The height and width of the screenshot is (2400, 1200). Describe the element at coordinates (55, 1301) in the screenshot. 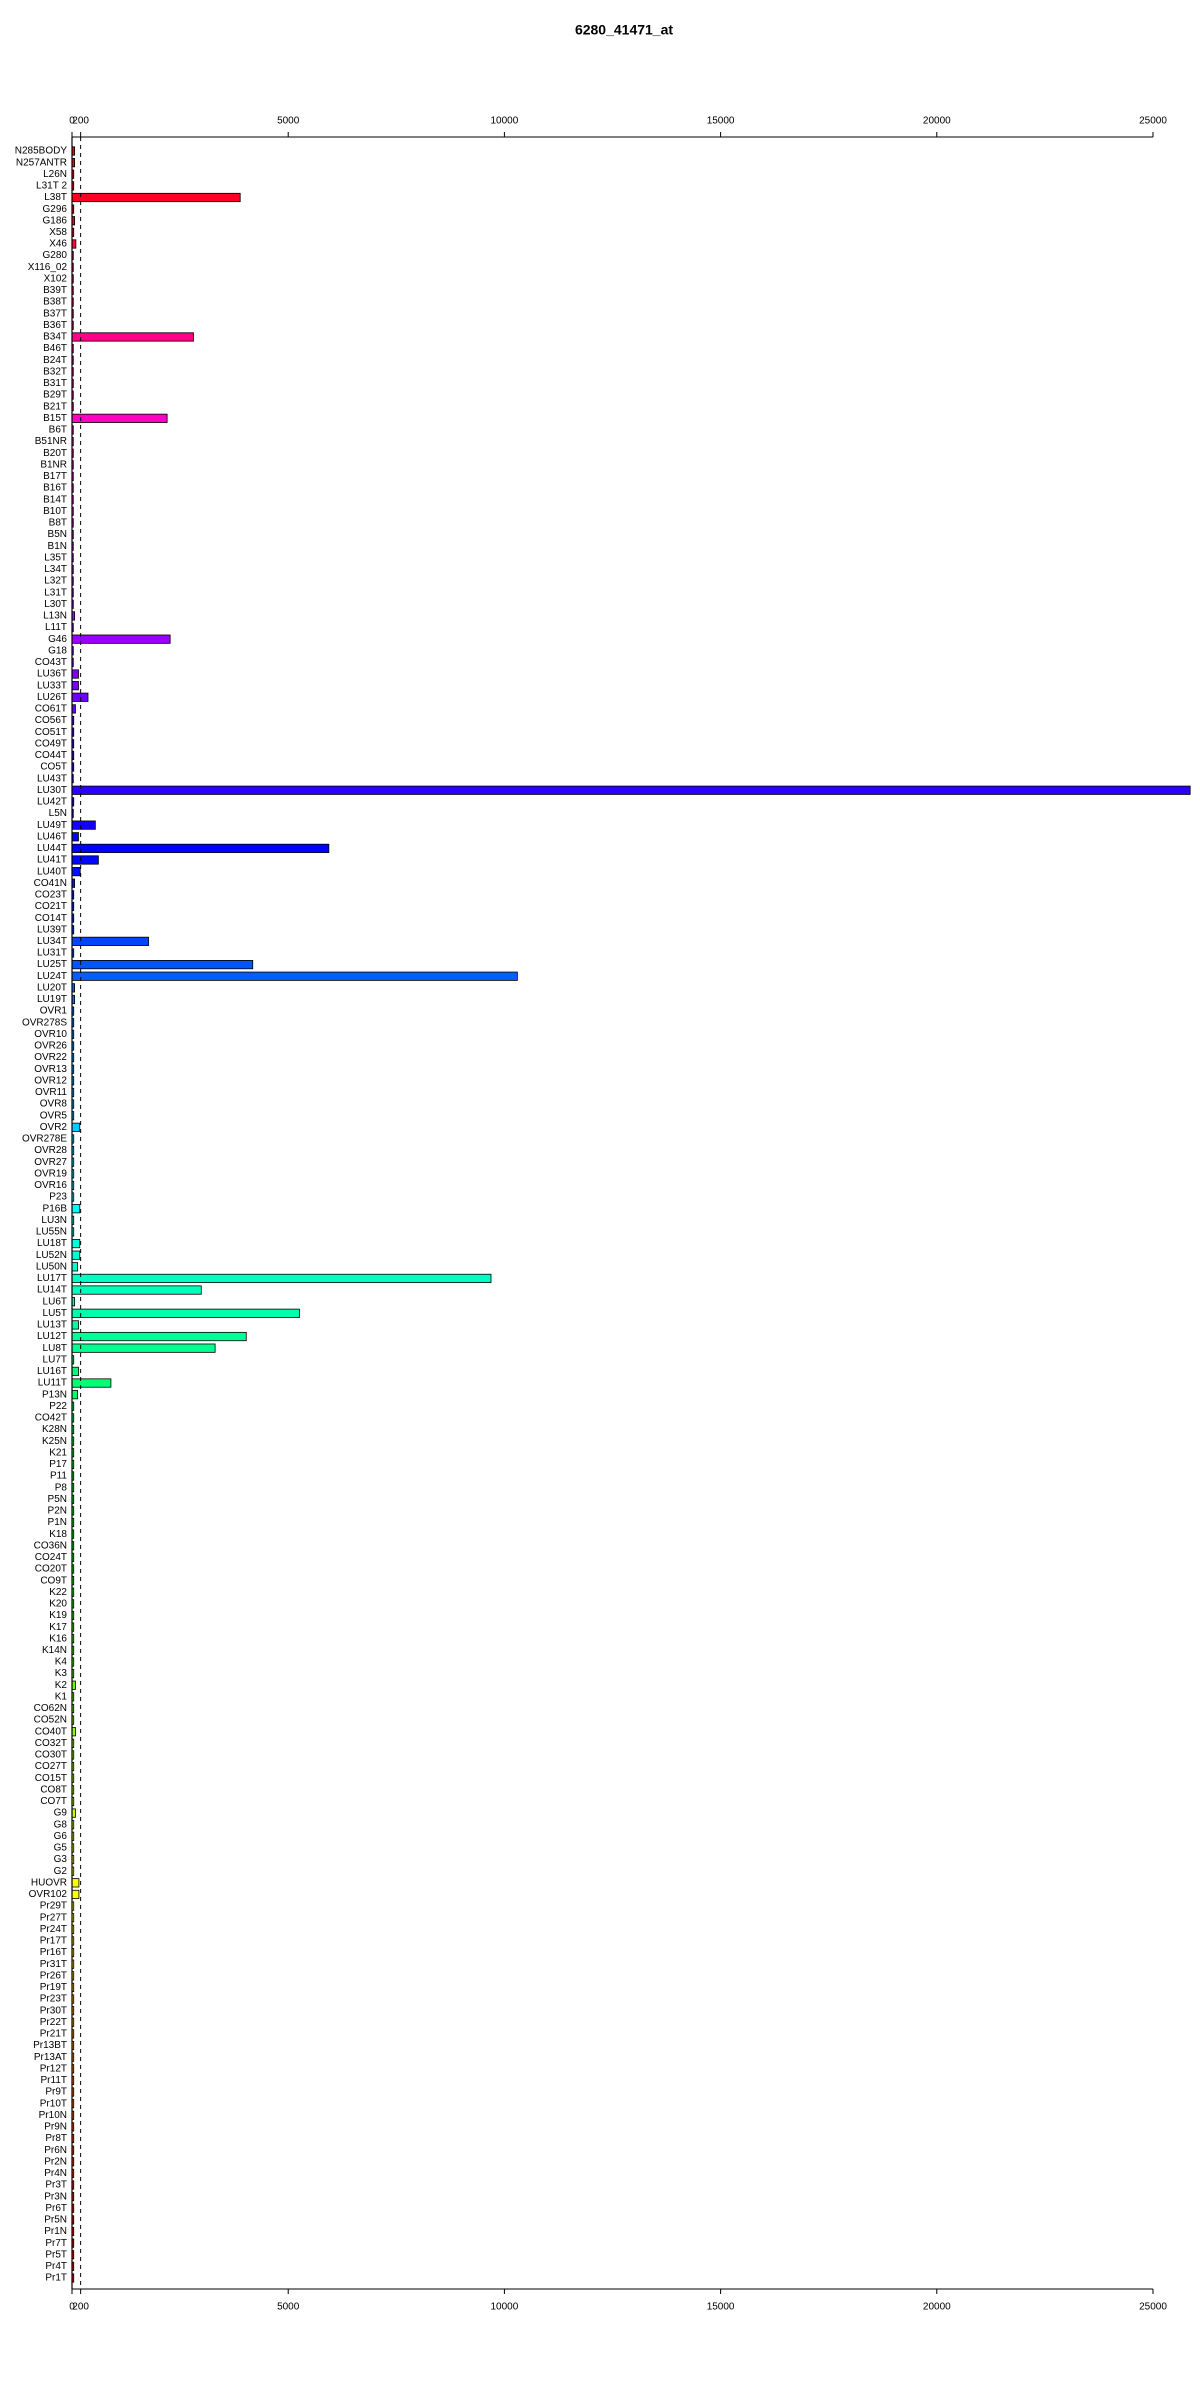

I see `y-tick-label: LU6T` at that location.